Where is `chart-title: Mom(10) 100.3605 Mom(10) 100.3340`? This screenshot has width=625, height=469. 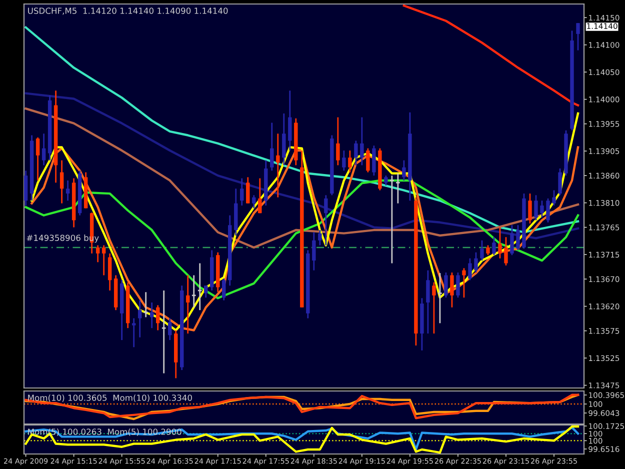
chart-title: Mom(10) 100.3605 Mom(10) 100.3340 is located at coordinates (110, 398).